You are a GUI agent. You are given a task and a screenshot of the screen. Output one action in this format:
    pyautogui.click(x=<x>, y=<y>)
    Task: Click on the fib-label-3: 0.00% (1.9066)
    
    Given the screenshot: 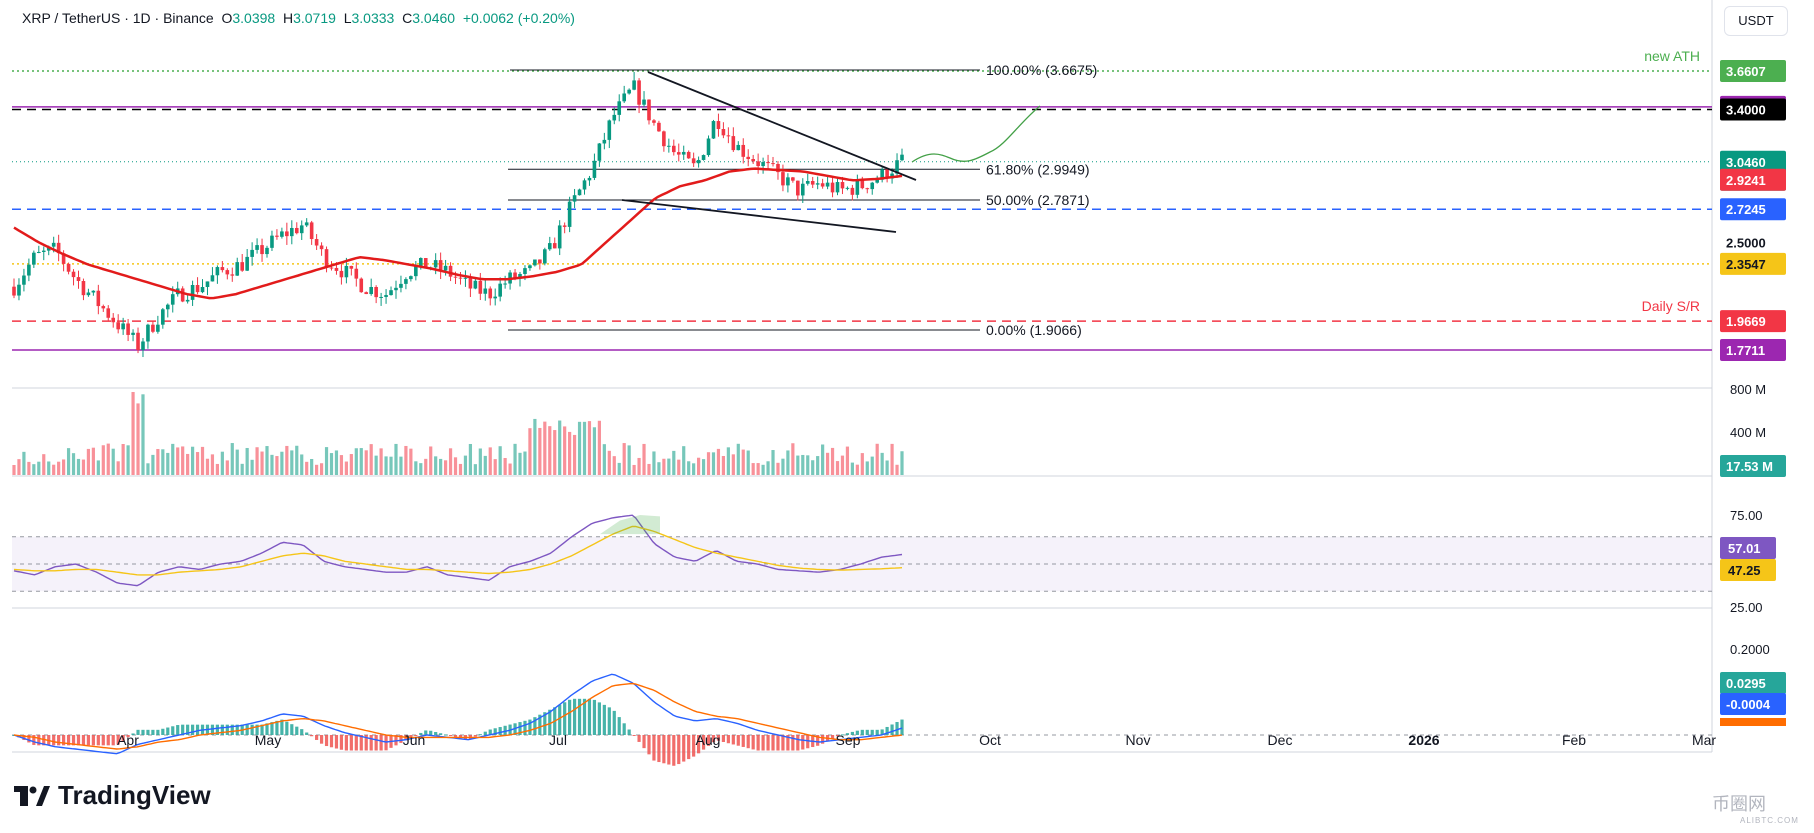 What is the action you would take?
    pyautogui.click(x=1034, y=330)
    